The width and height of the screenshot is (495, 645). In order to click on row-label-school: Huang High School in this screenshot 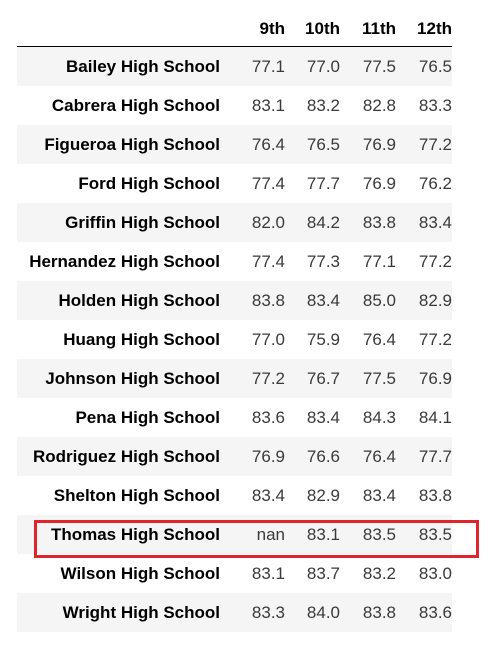, I will do `click(141, 339)`.